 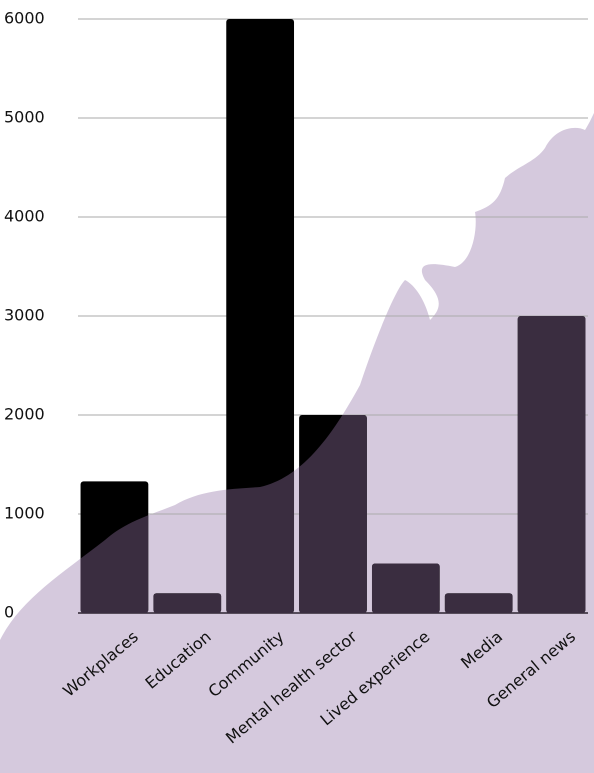 What do you see at coordinates (9, 612) in the screenshot?
I see `y-tick-label: 0` at bounding box center [9, 612].